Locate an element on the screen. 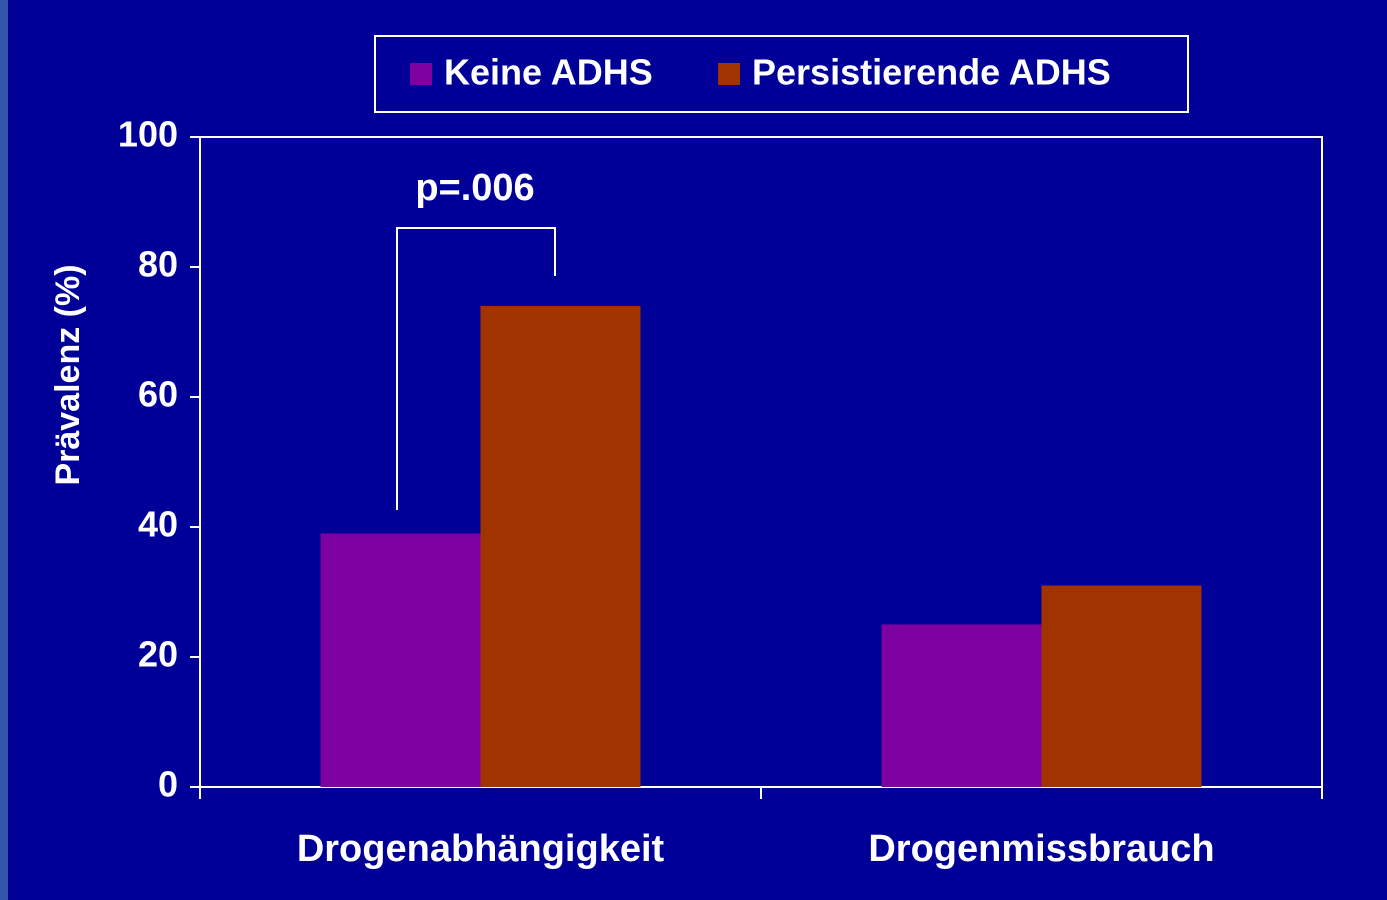 This screenshot has height=900, width=1387. y-tick-label: 80 is located at coordinates (158, 264).